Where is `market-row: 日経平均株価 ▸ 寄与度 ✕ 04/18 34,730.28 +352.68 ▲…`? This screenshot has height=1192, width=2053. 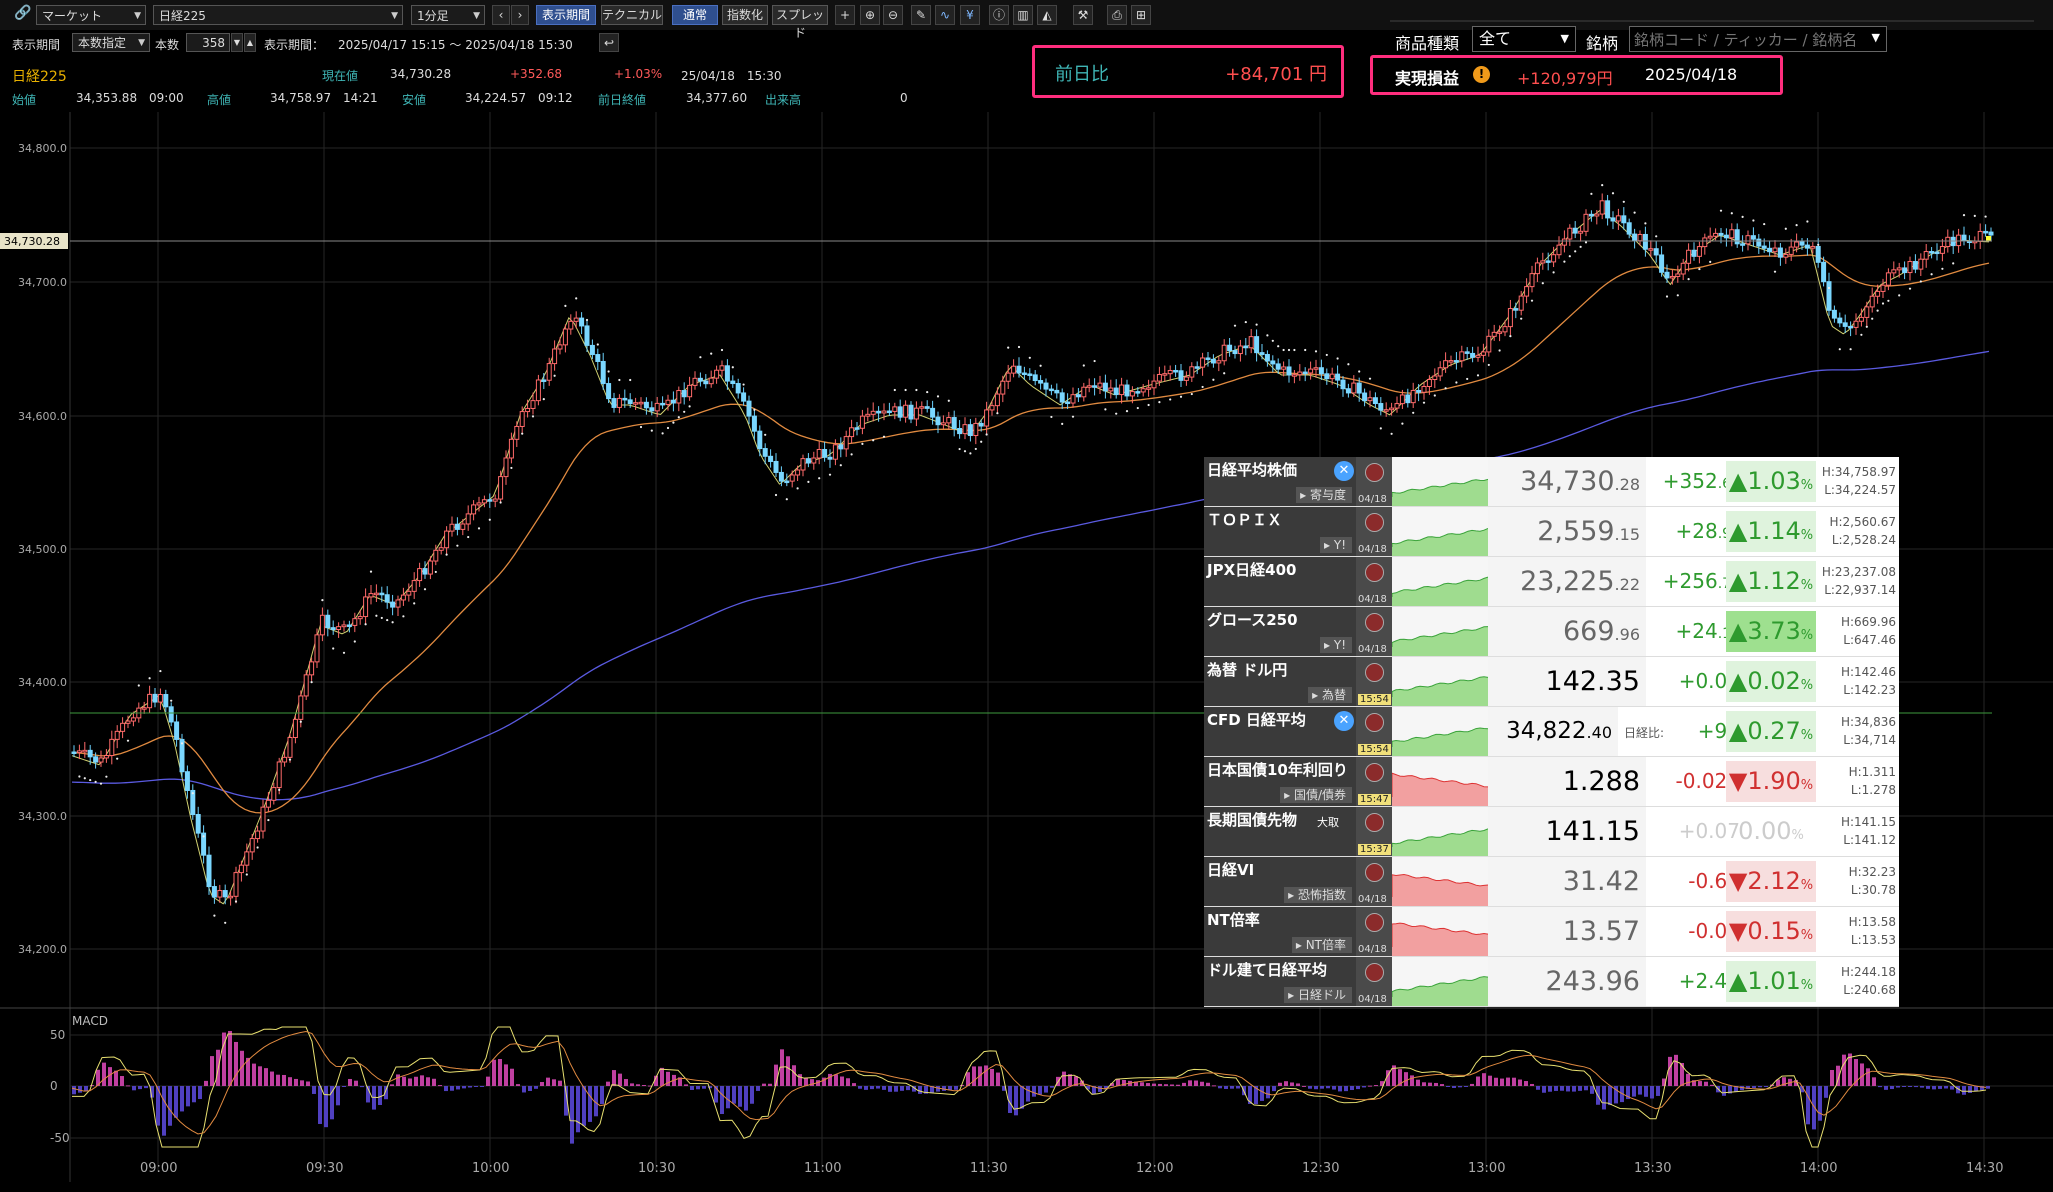
market-row: 日経平均株価 ▸ 寄与度 ✕ 04/18 34,730.28 +352.68 ▲… is located at coordinates (1551, 482).